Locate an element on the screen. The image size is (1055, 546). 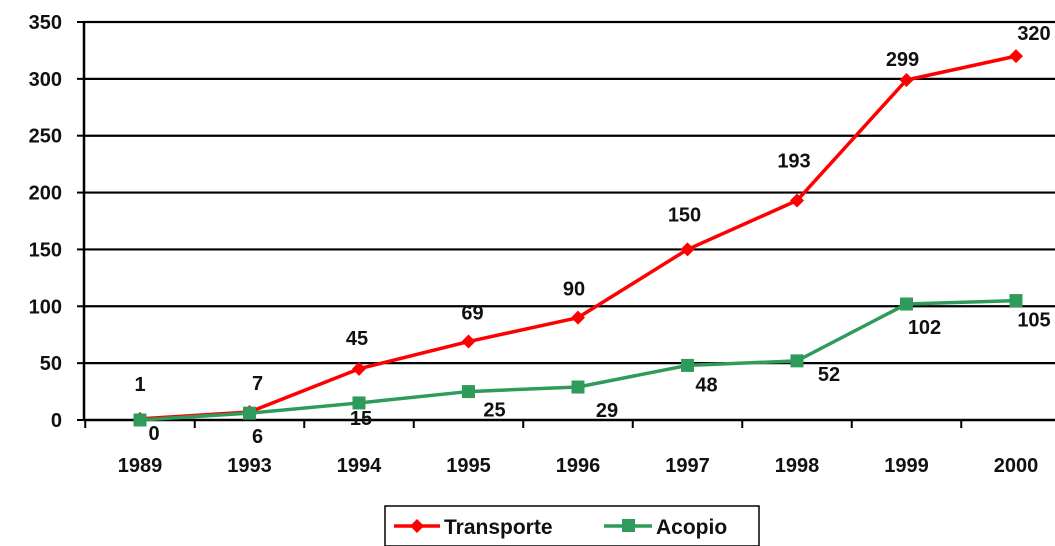
x-tick-label: 1993 is located at coordinates (249, 466).